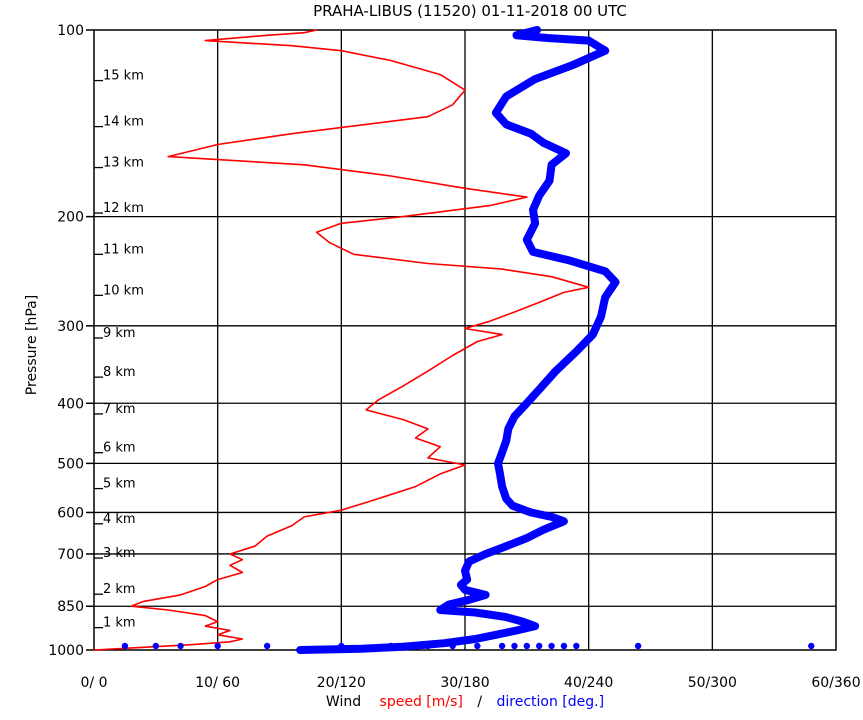  What do you see at coordinates (119, 519) in the screenshot?
I see `km-label-3: 4 km` at bounding box center [119, 519].